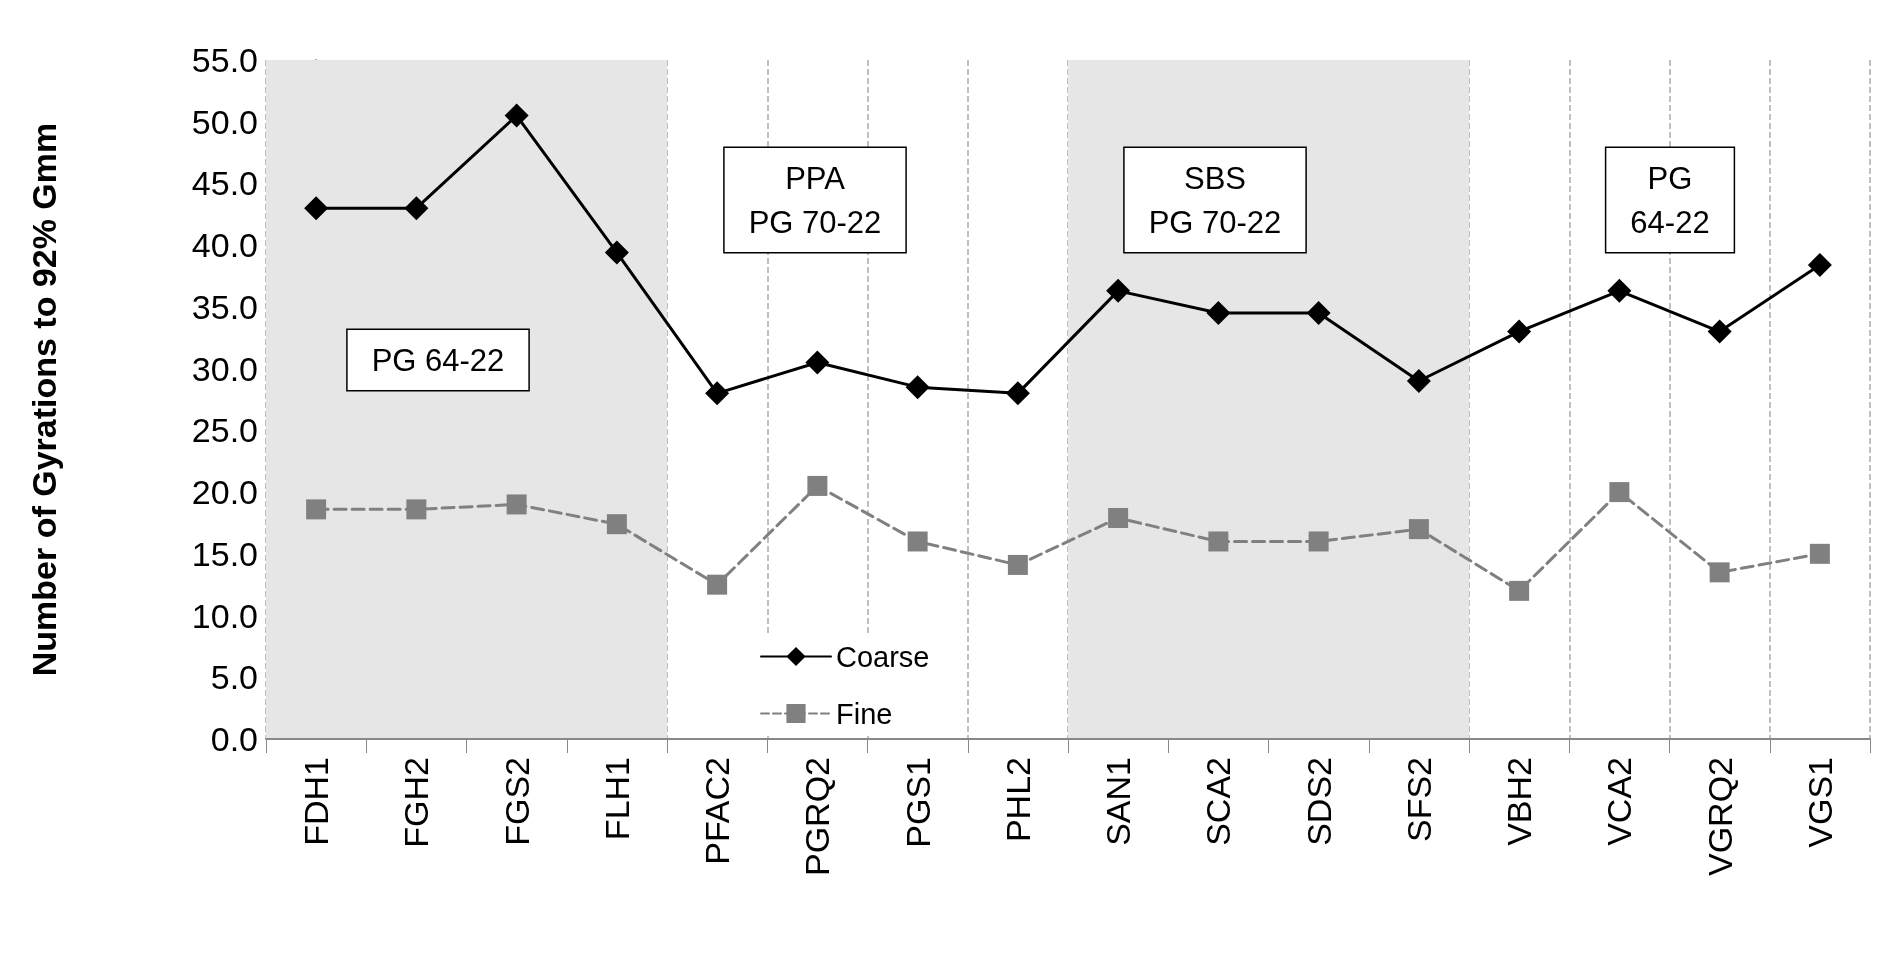 The width and height of the screenshot is (1886, 976). I want to click on x-tick-label: VCA2, so click(1619, 801).